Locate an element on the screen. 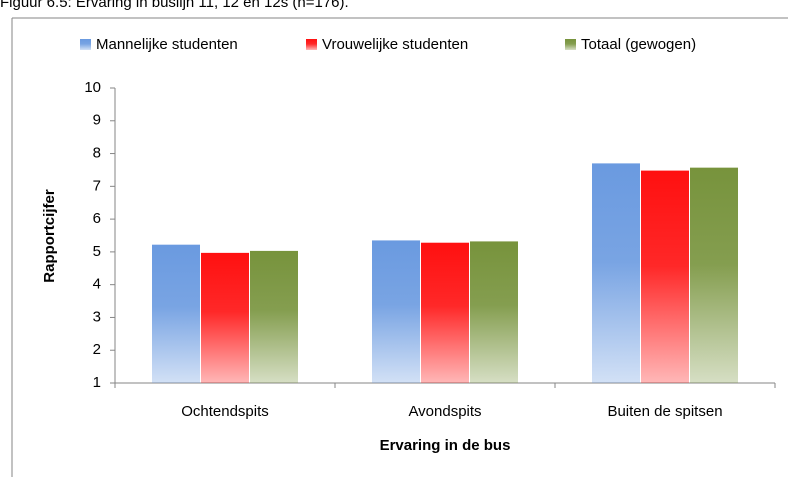  y-tick-label: 8 is located at coordinates (97, 153).